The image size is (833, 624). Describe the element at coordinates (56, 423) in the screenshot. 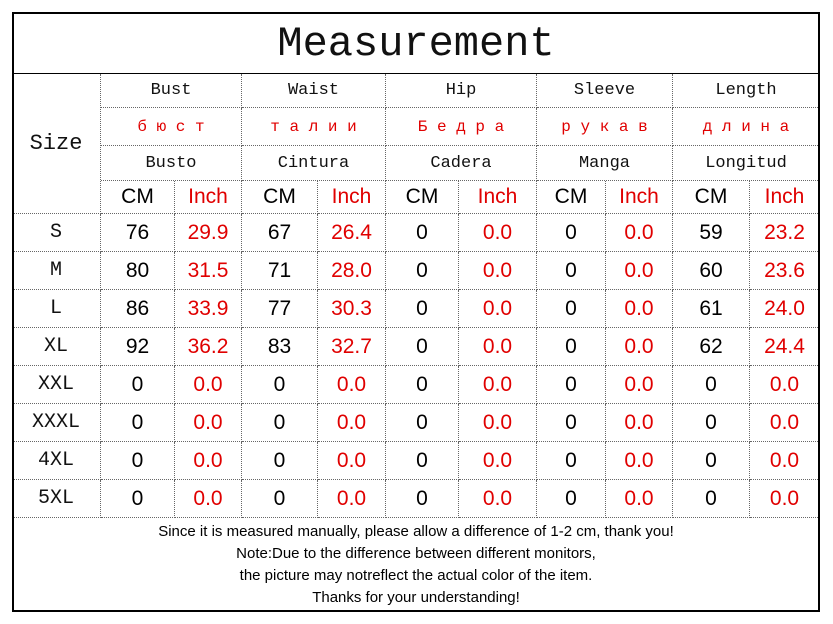

I see `size-label: XXXL` at that location.